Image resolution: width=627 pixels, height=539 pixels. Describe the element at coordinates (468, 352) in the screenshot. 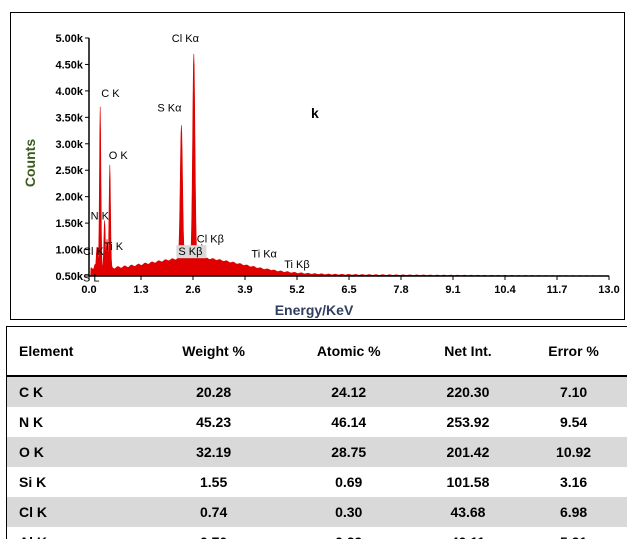

I see `header-net-int: Net Int.` at that location.